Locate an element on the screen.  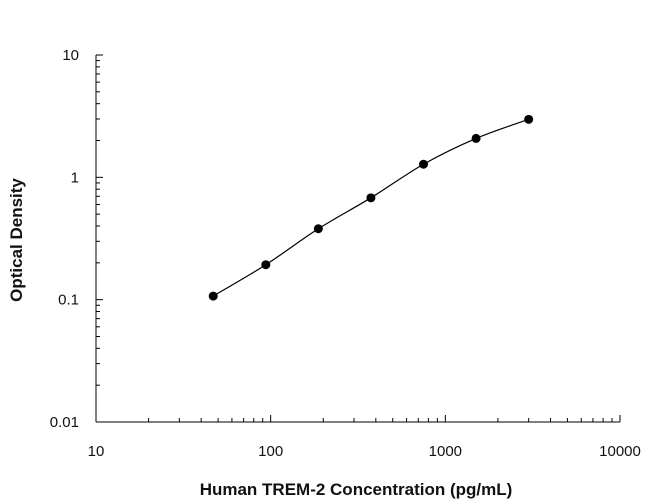
x-tick-label: 100 is located at coordinates (270, 451).